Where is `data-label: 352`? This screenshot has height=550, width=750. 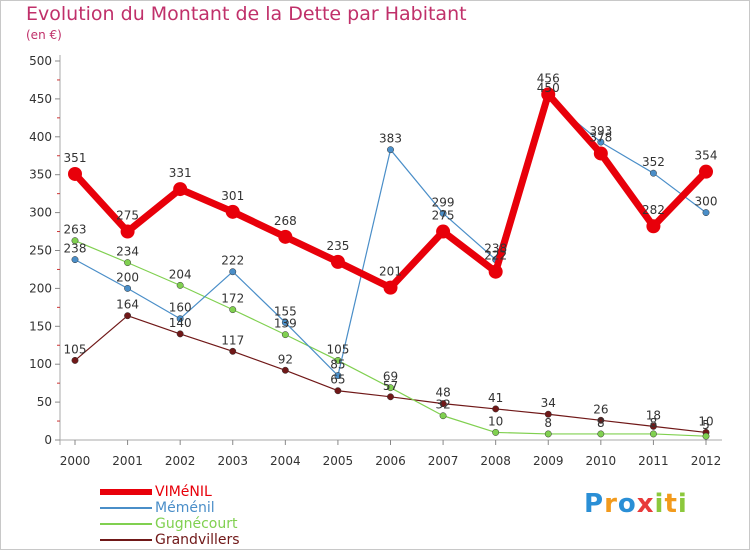
data-label: 352 is located at coordinates (653, 162).